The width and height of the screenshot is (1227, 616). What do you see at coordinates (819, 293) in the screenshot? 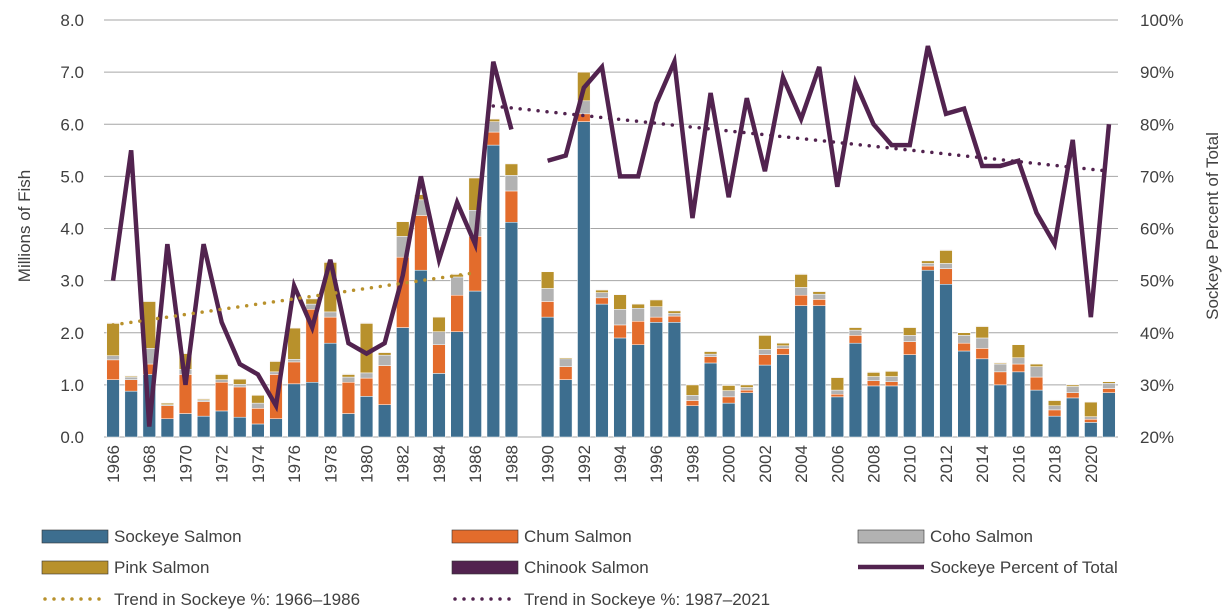
I see `bar-pink-salmon2005` at bounding box center [819, 293].